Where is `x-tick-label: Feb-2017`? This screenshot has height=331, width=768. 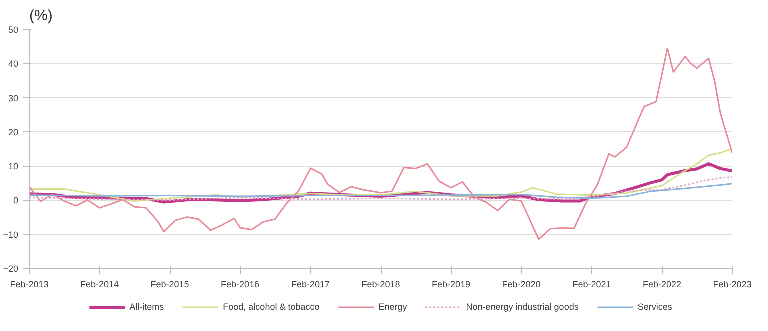
x-tick-label: Feb-2017 is located at coordinates (310, 285).